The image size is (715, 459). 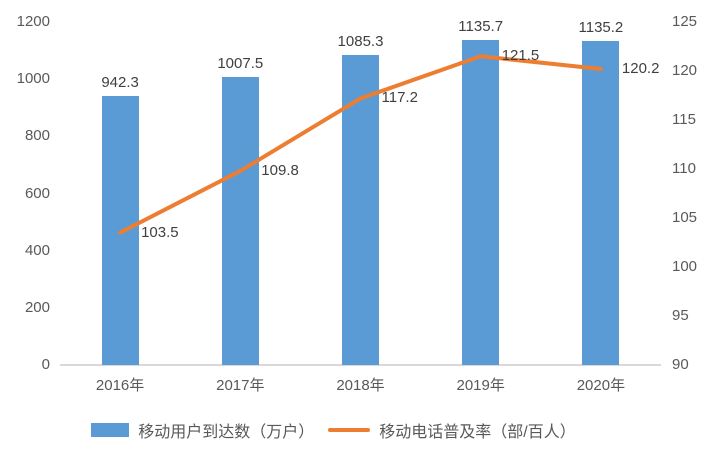 I want to click on y-axis-right-tick-label: 100, so click(x=685, y=266).